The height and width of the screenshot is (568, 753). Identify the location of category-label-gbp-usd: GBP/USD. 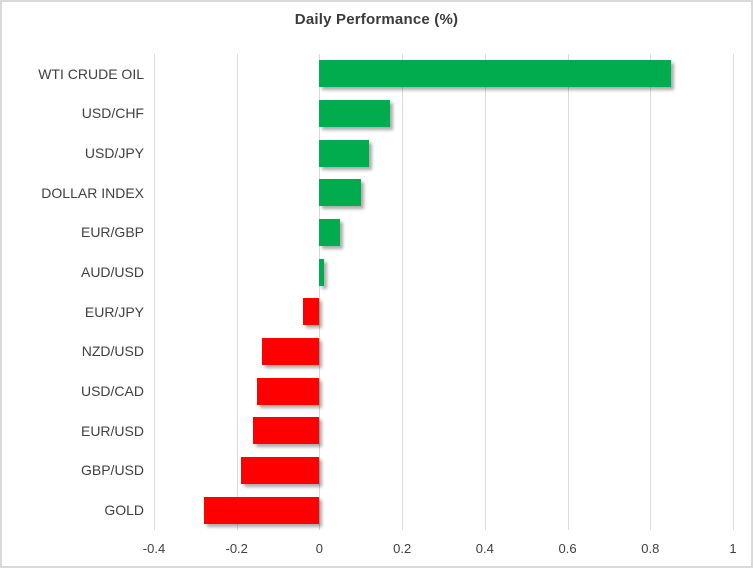
(112, 470).